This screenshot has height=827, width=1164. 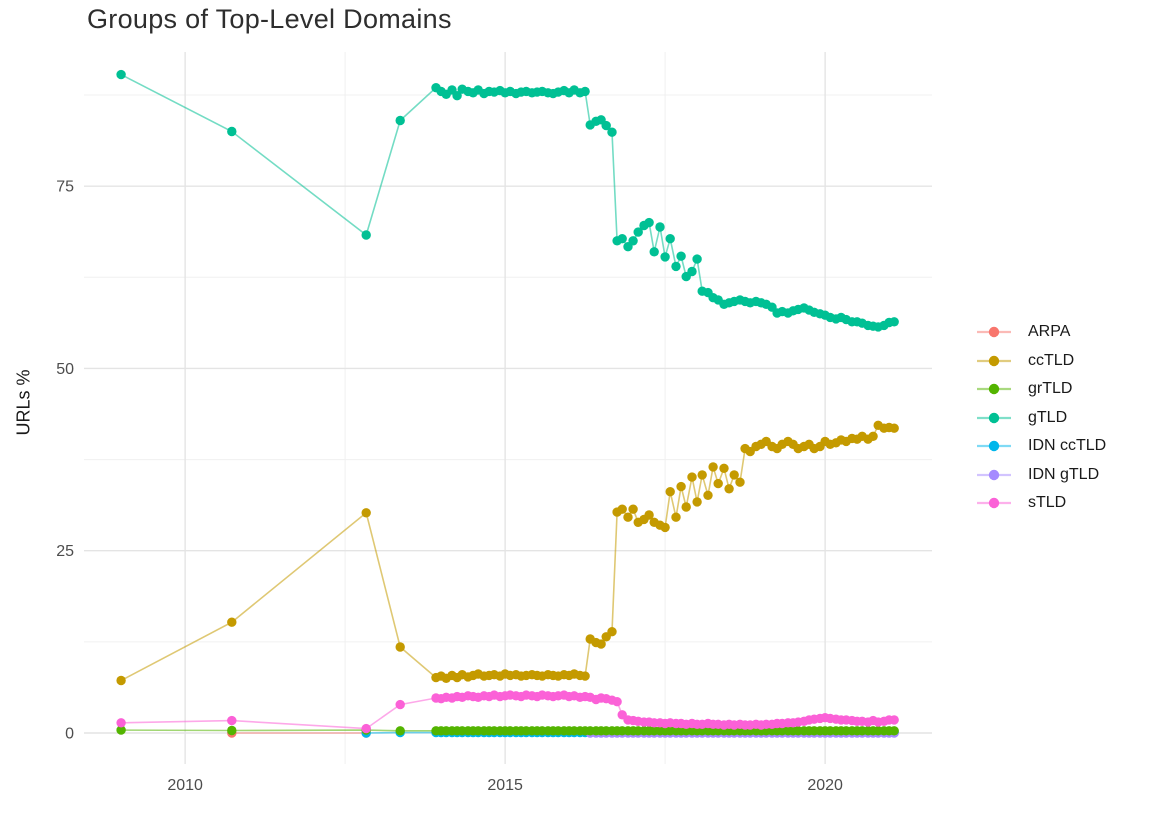 What do you see at coordinates (1050, 389) in the screenshot?
I see `legend-label: grTLD` at bounding box center [1050, 389].